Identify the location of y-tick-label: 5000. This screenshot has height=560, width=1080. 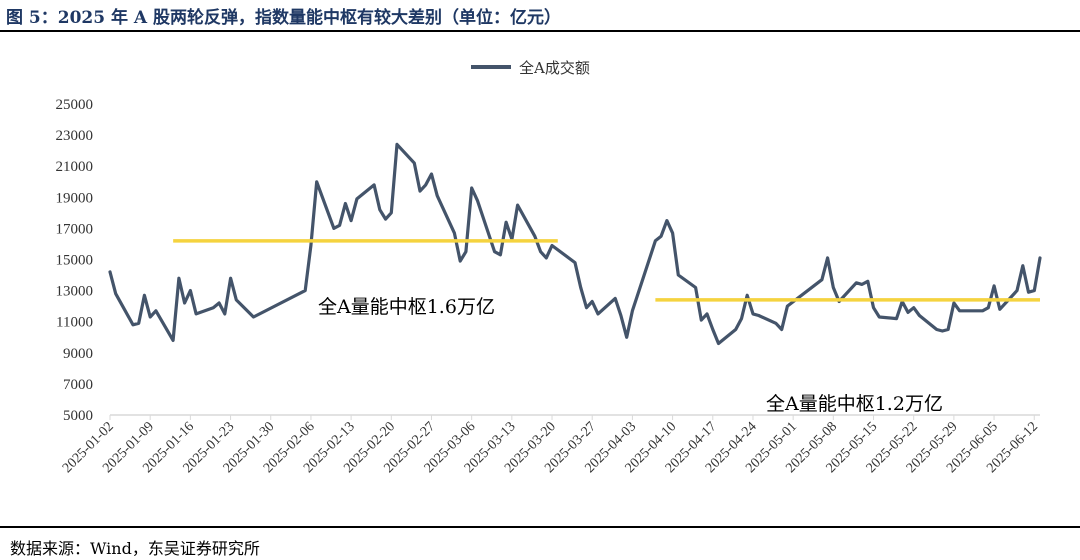
(78, 416).